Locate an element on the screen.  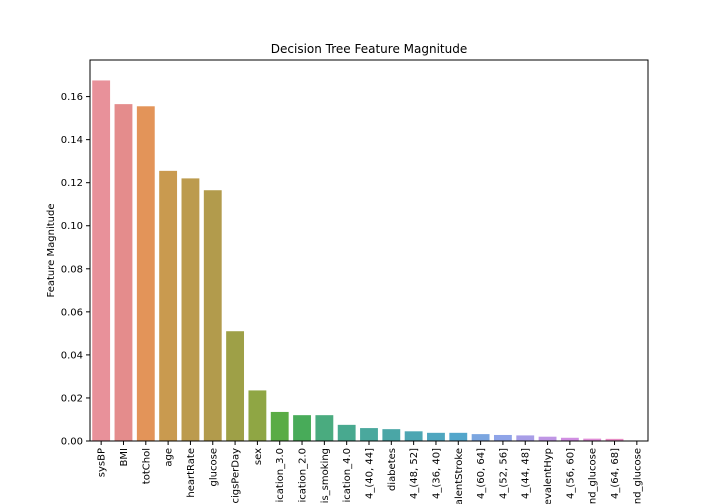
y-tick-label: 0.12 is located at coordinates (72, 183).